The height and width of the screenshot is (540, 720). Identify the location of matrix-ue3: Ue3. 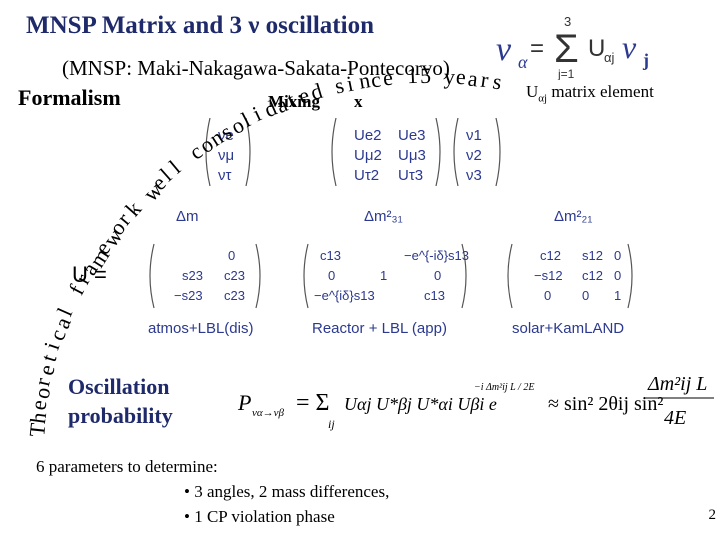
(412, 135).